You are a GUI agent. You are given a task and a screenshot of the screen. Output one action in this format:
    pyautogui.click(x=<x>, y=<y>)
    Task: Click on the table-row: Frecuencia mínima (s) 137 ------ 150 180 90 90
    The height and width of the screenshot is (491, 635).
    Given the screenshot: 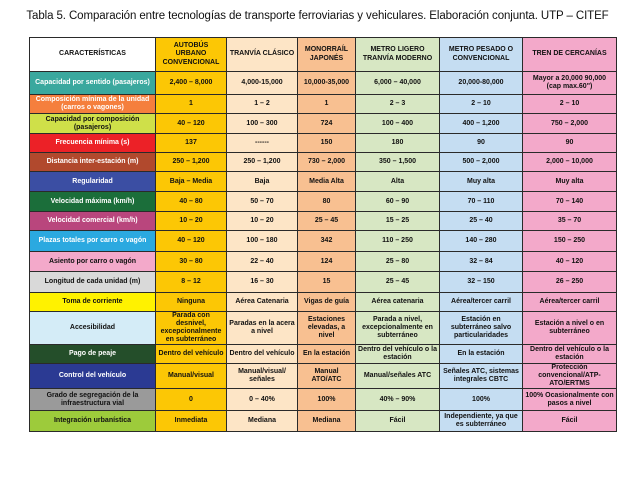 What is the action you would take?
    pyautogui.click(x=323, y=143)
    